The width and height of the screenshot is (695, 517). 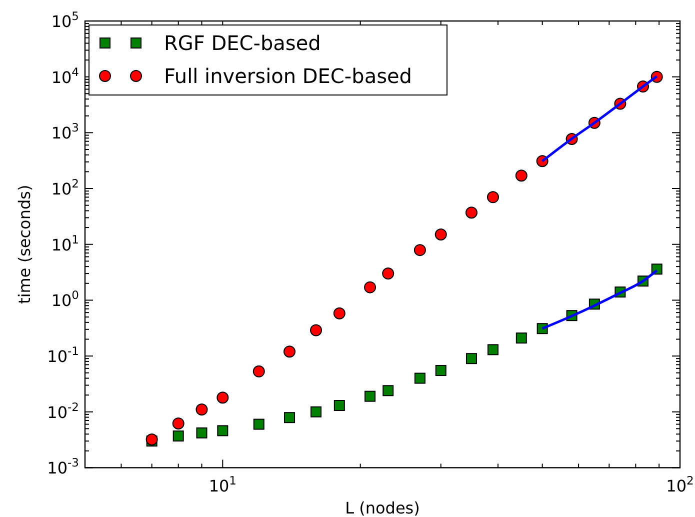 I want to click on y-tick-label: 10$^{-3}$, so click(x=63, y=467).